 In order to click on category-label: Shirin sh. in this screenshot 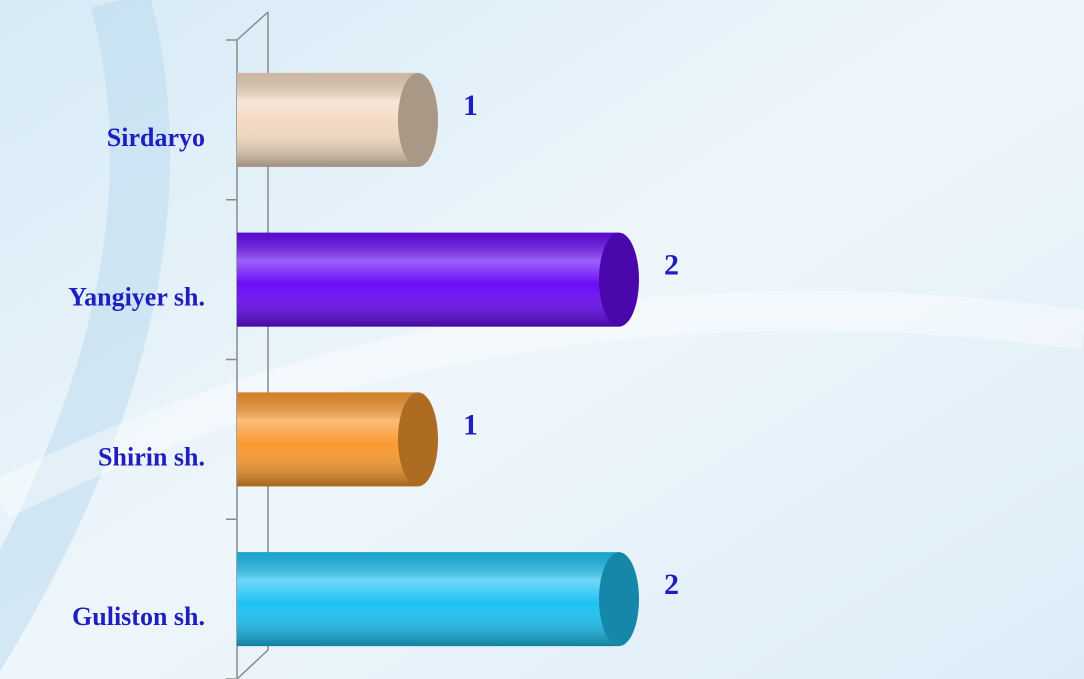, I will do `click(151, 456)`.